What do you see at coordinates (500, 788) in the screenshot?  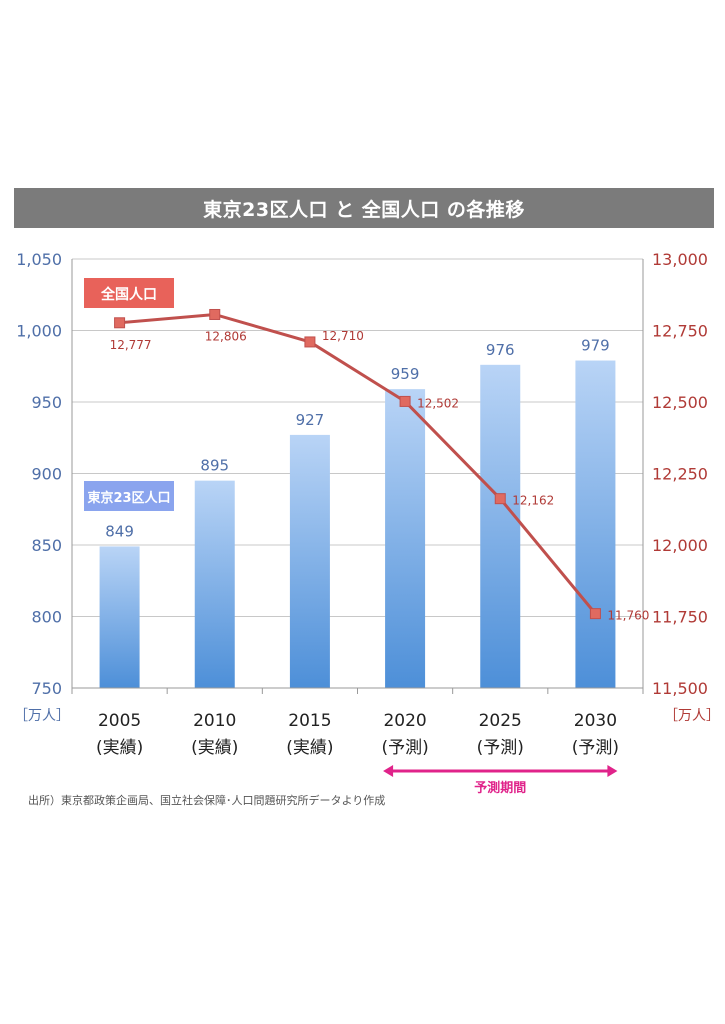 I see `forecast-label: 予測期間` at bounding box center [500, 788].